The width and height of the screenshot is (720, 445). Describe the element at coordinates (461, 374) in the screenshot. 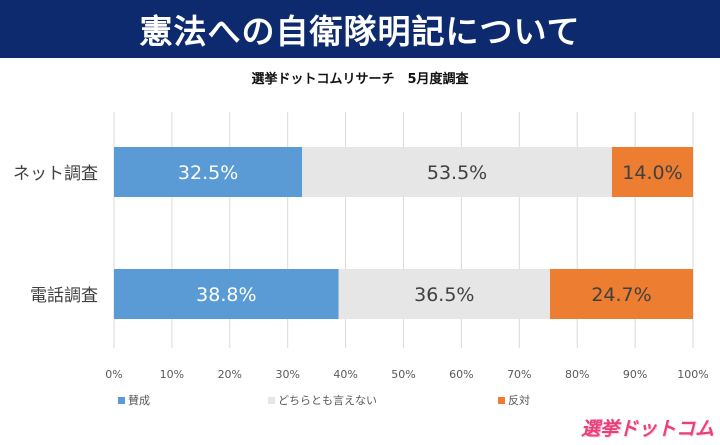

I see `x-tick-label: 60%` at that location.